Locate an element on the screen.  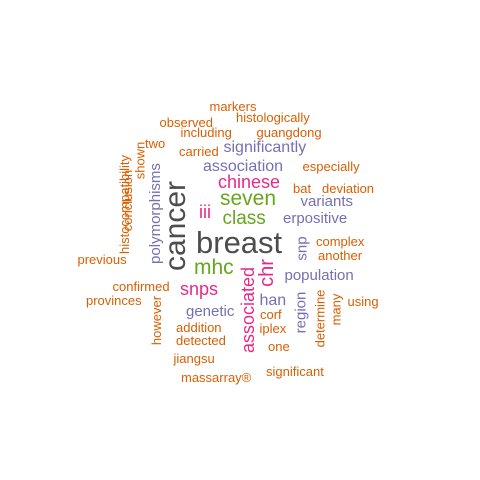
word-chinese: chinese is located at coordinates (249, 182).